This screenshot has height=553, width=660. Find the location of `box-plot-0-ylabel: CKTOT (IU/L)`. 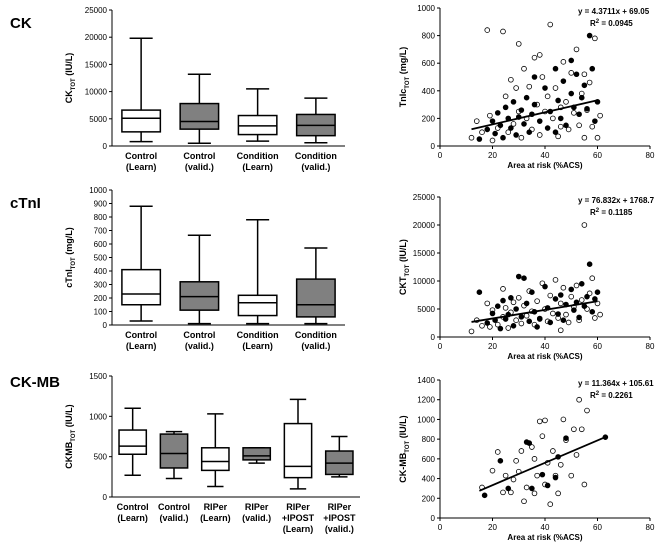

box-plot-0-ylabel: CKTOT (IU/L) is located at coordinates (70, 78).